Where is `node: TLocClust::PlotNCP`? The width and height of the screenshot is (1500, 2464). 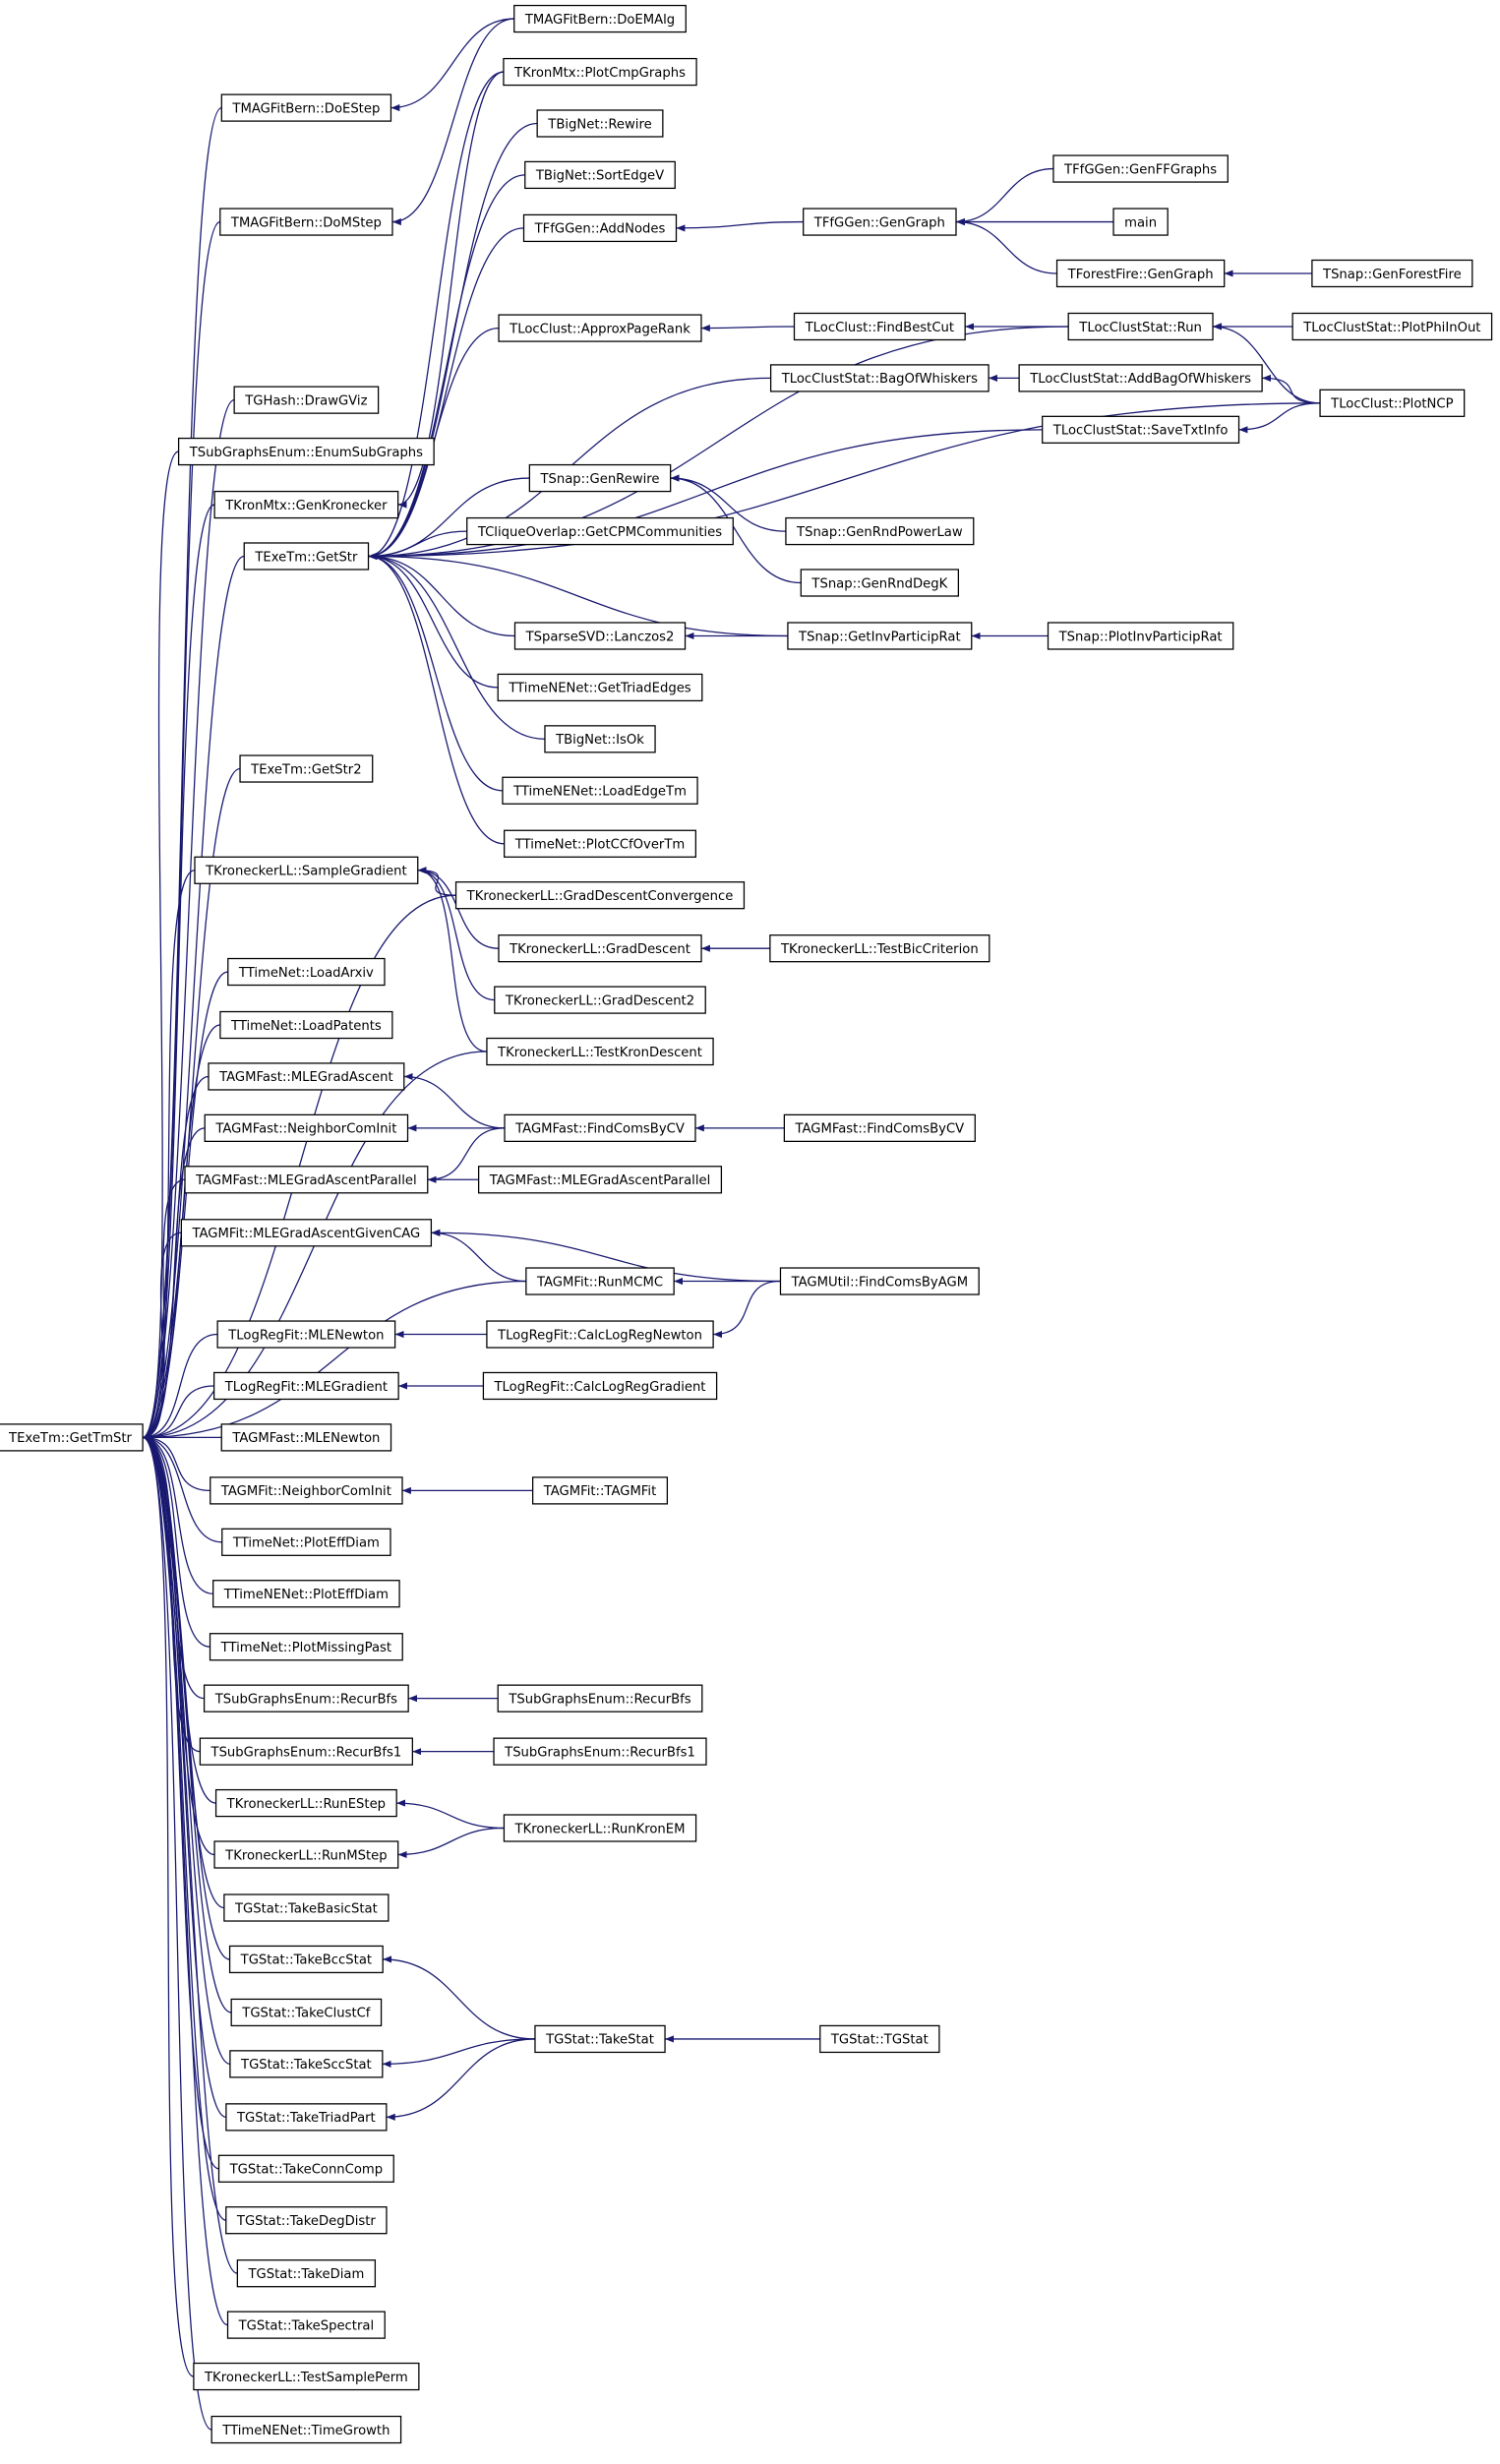 node: TLocClust::PlotNCP is located at coordinates (1392, 403).